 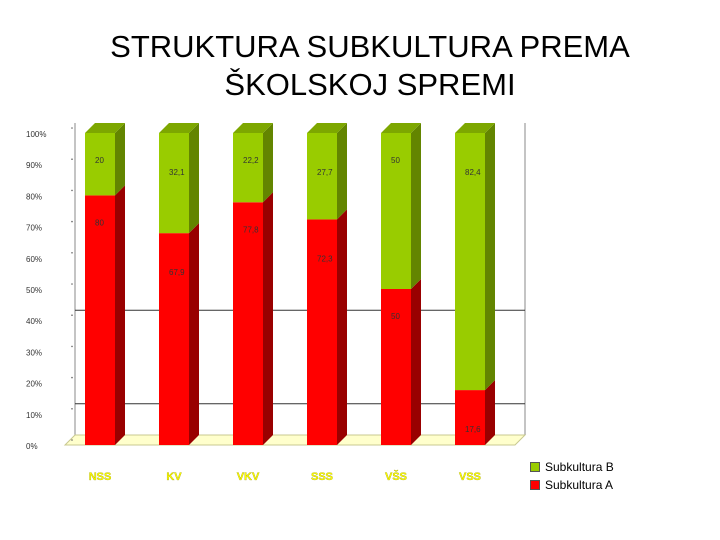 I want to click on x-category-label: VŠS, so click(x=396, y=476).